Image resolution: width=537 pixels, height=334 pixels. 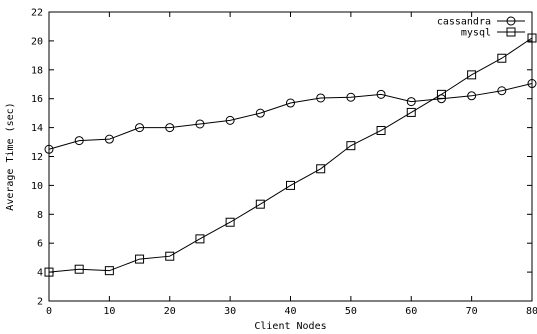 What do you see at coordinates (40, 273) in the screenshot?
I see `y-tick-label: 4` at bounding box center [40, 273].